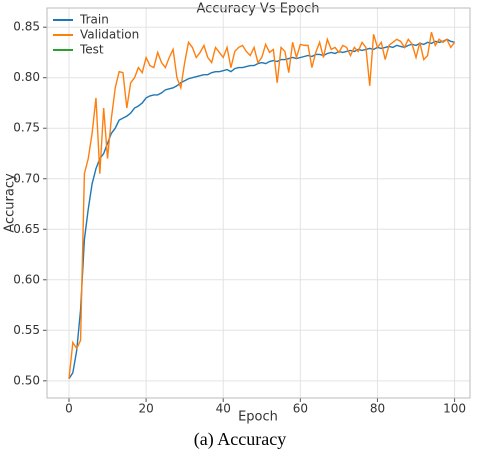 The height and width of the screenshot is (459, 480). What do you see at coordinates (26, 27) in the screenshot?
I see `y-tick-label: 0.85` at bounding box center [26, 27].